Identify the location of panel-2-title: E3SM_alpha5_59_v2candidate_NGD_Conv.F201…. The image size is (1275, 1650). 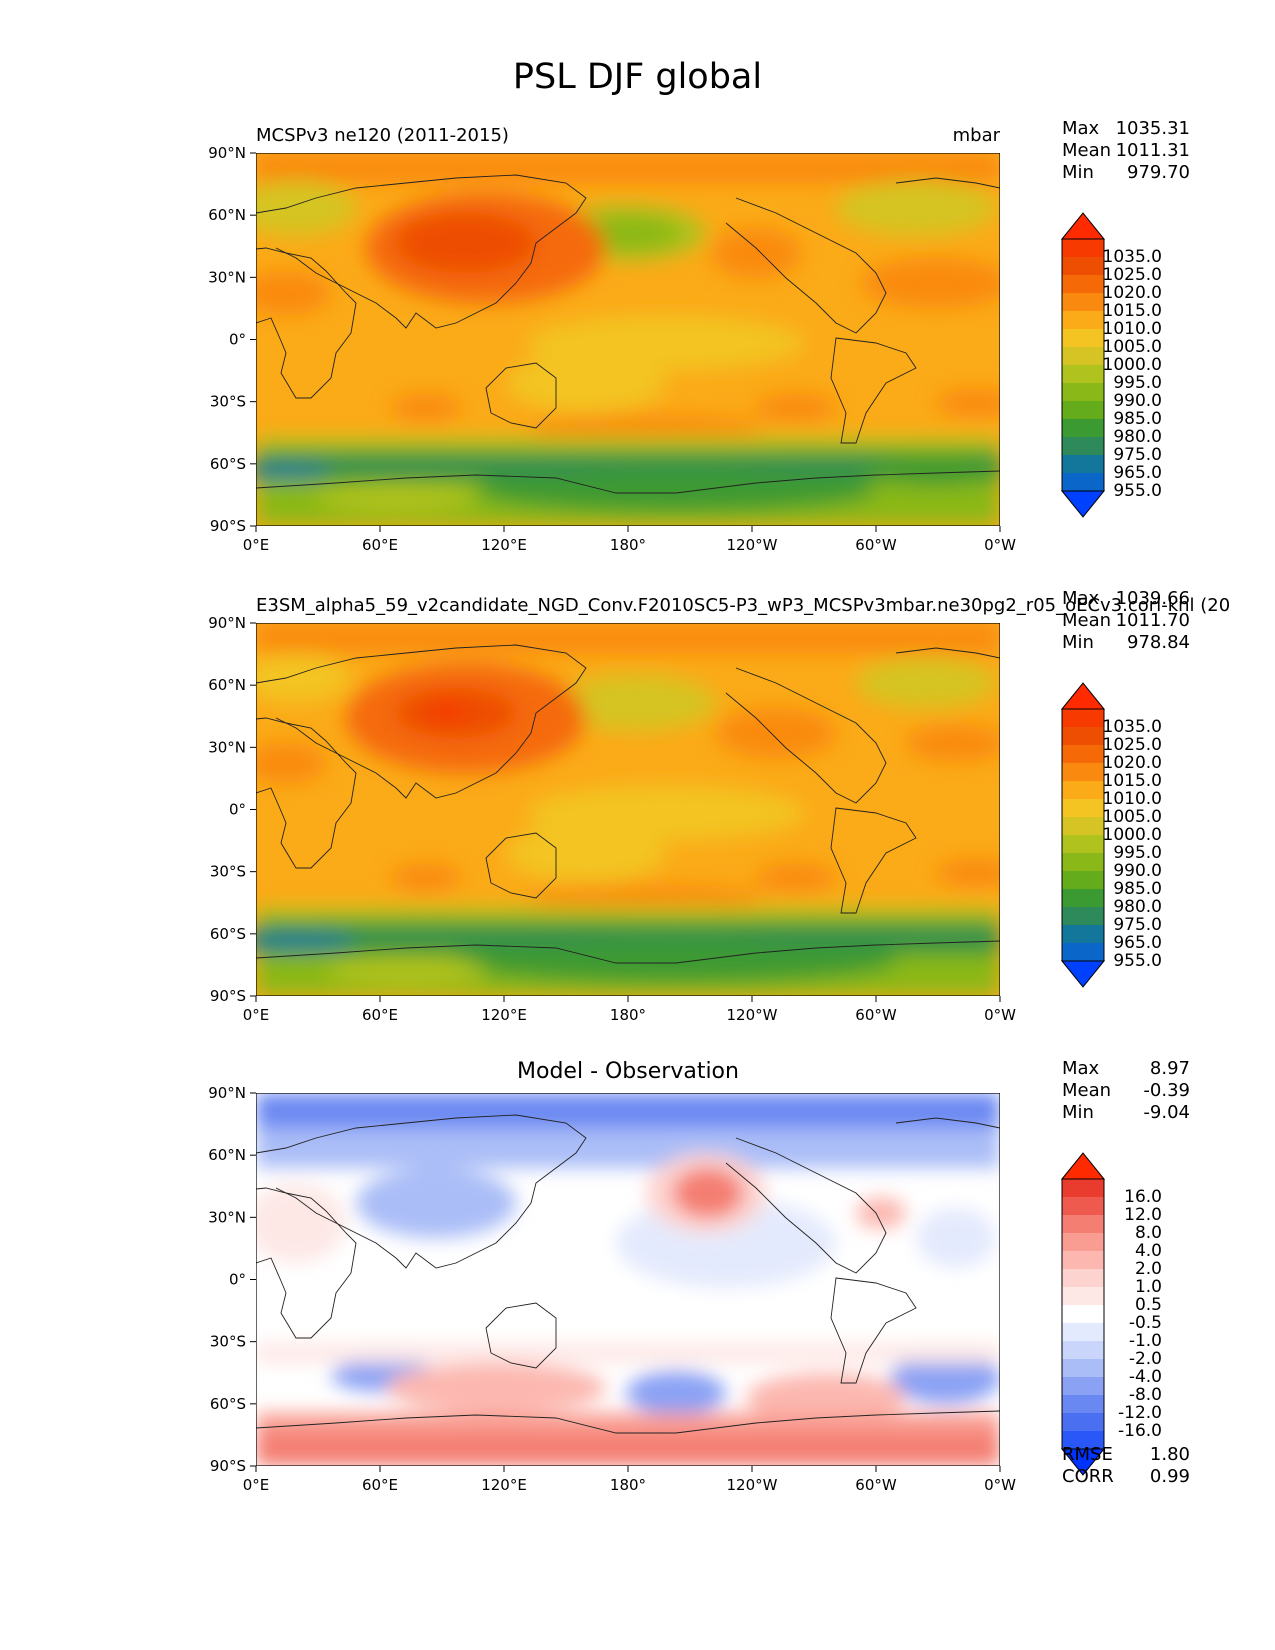
(743, 605).